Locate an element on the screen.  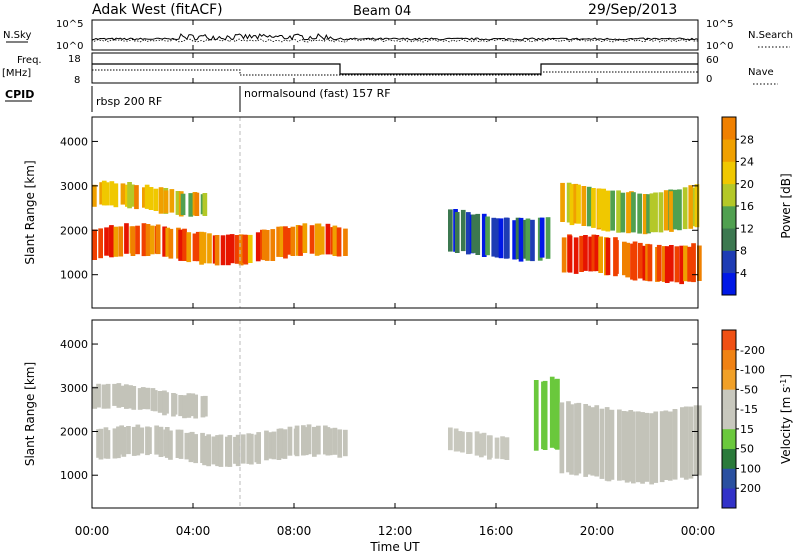
velocity-colorbar-label: -200 is located at coordinates (752, 350).